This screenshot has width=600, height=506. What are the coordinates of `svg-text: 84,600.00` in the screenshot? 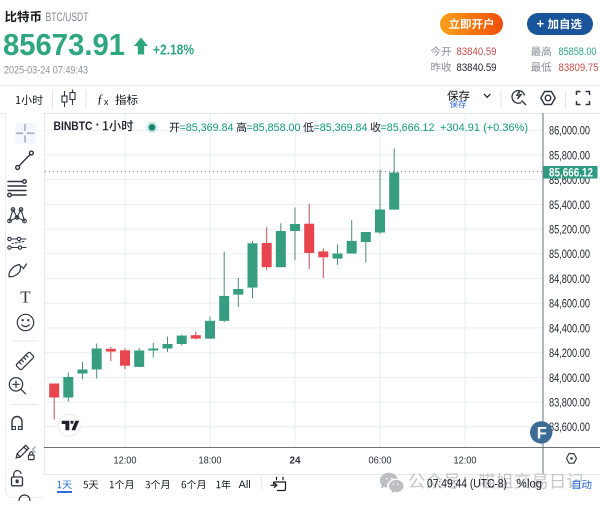 It's located at (569, 304).